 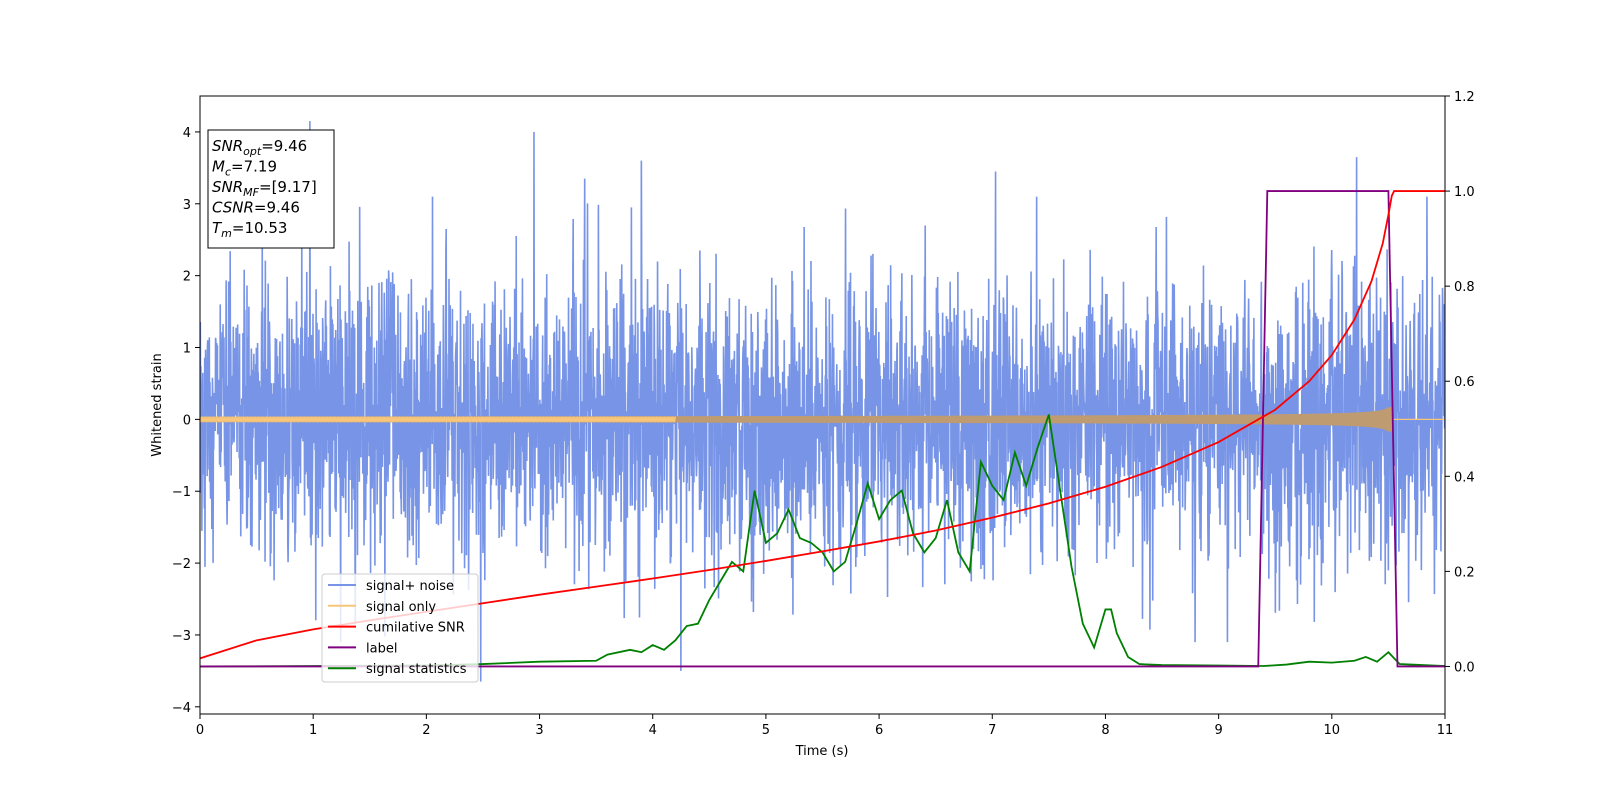 I want to click on y-tick-label: −2, so click(x=181, y=564).